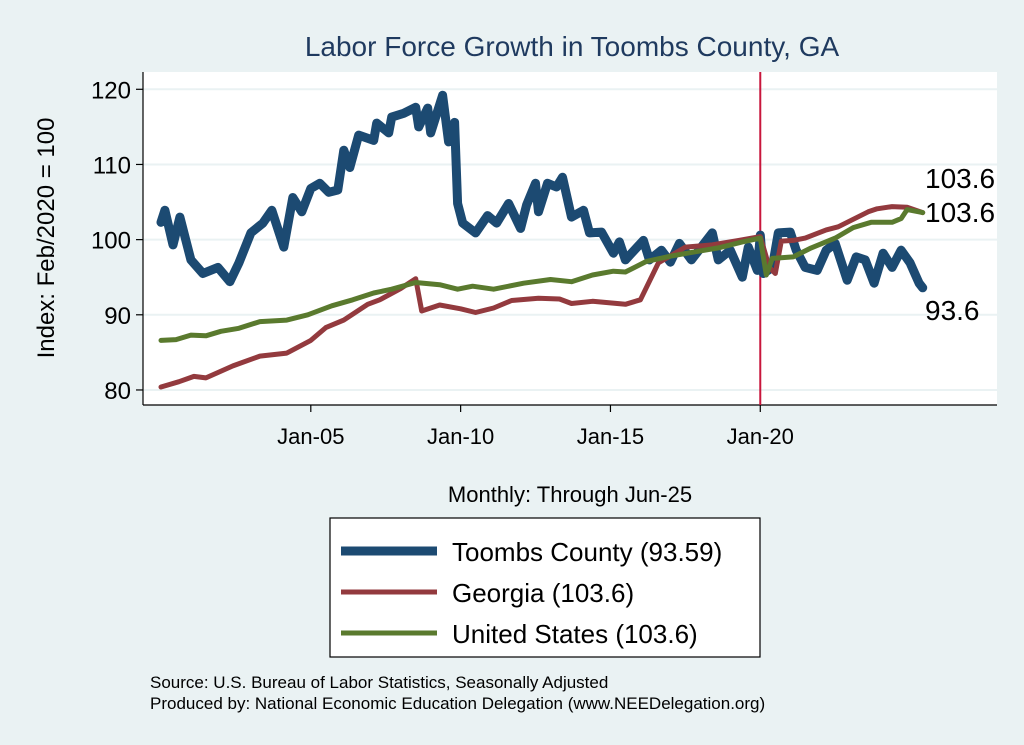 This screenshot has height=745, width=1024. Describe the element at coordinates (543, 593) in the screenshot. I see `legend-label-georgia: Georgia (103.6)` at that location.